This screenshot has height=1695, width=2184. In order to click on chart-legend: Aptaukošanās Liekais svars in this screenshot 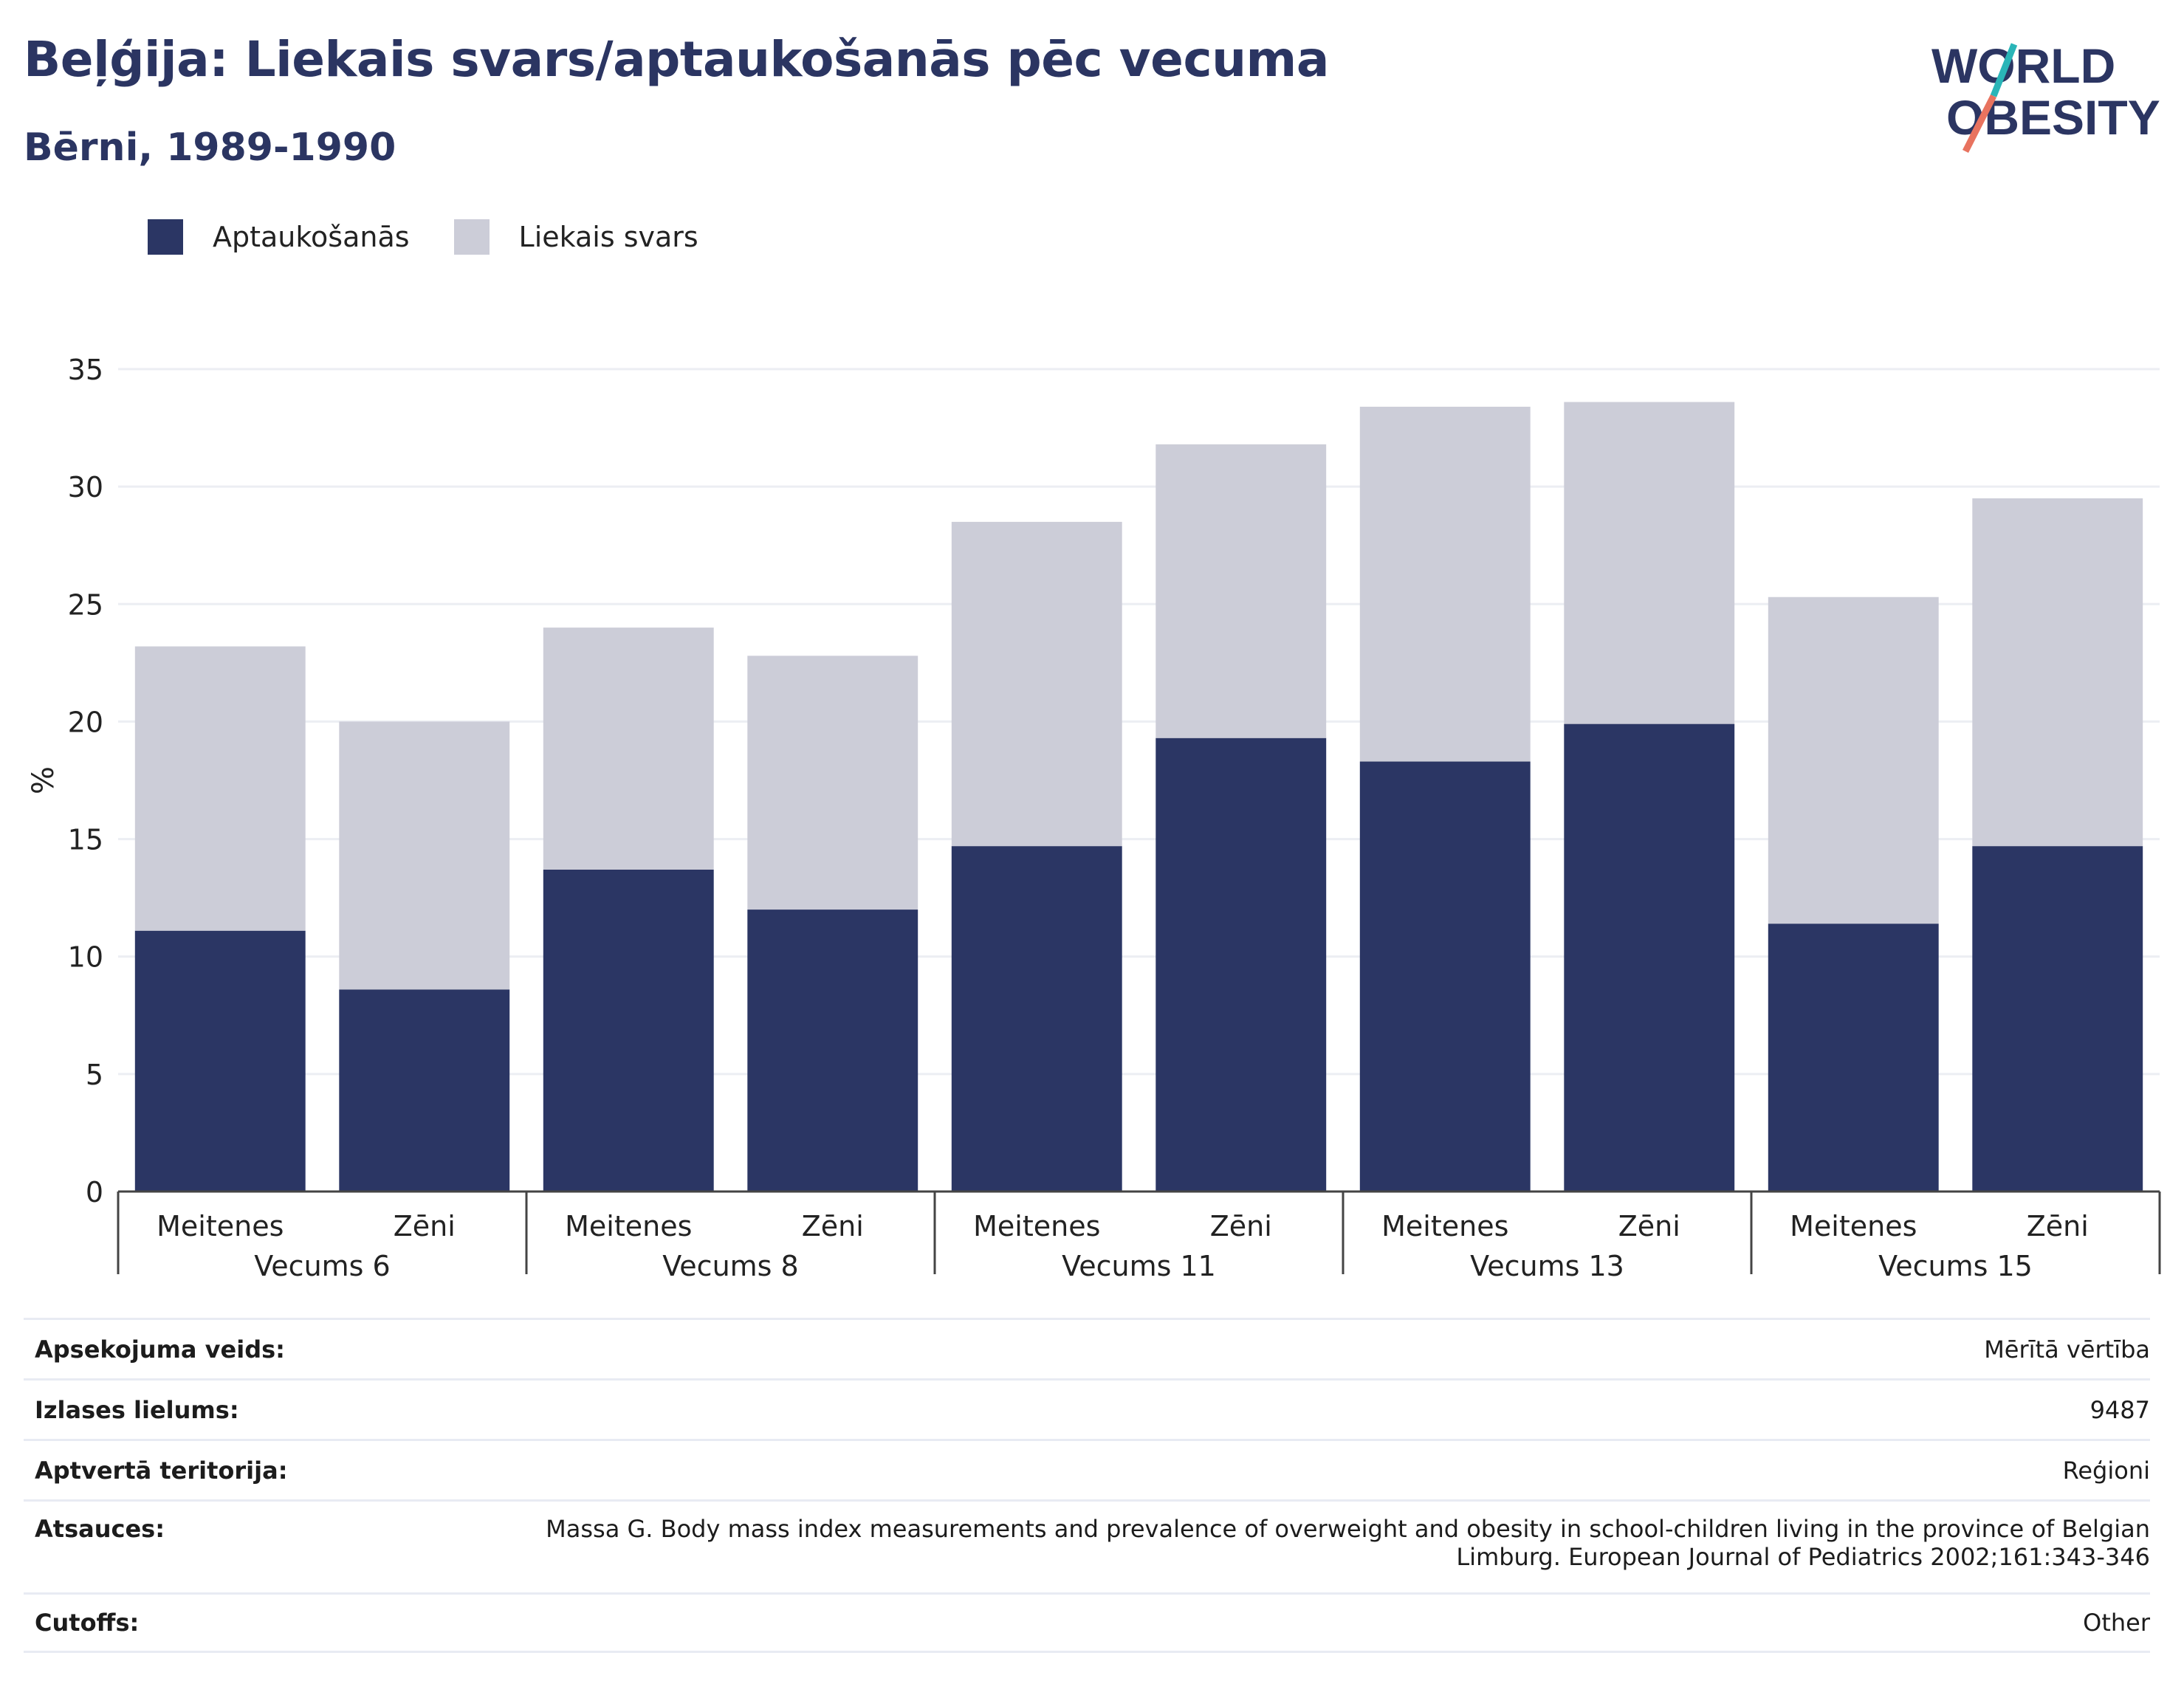, I will do `click(445, 237)`.